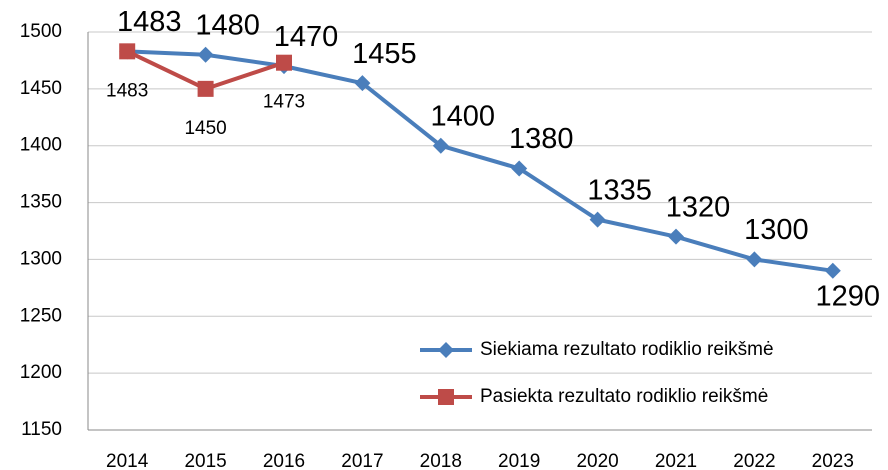 The width and height of the screenshot is (888, 470). I want to click on x-tick-label: 2019, so click(519, 460).